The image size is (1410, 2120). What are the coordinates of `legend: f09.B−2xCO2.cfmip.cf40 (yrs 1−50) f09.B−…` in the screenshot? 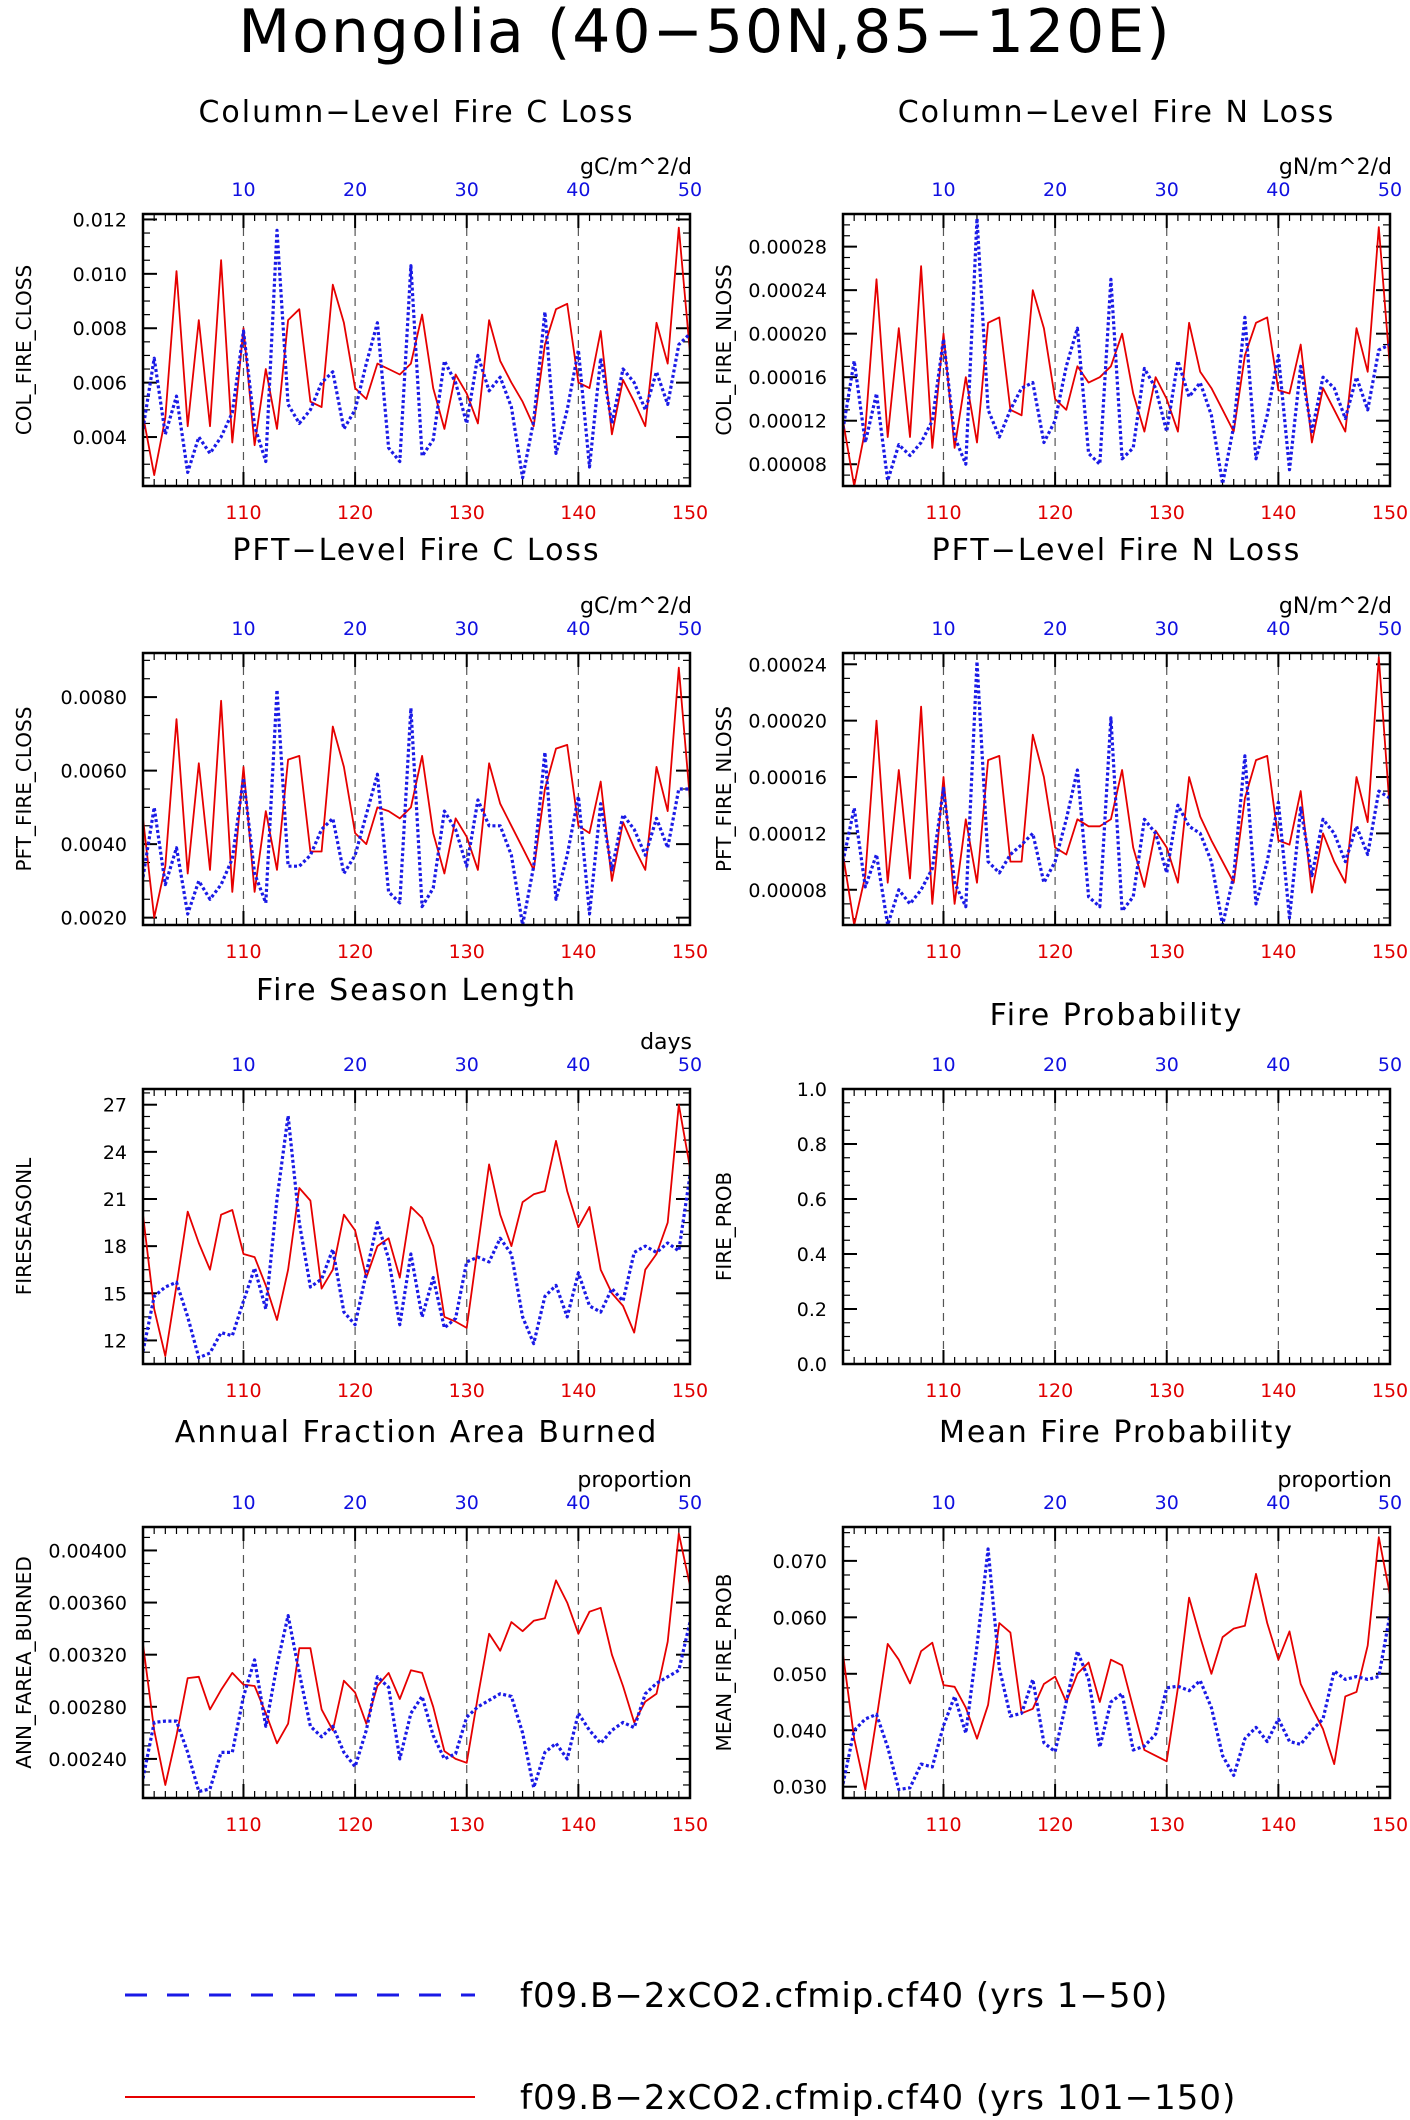 It's located at (680, 2047).